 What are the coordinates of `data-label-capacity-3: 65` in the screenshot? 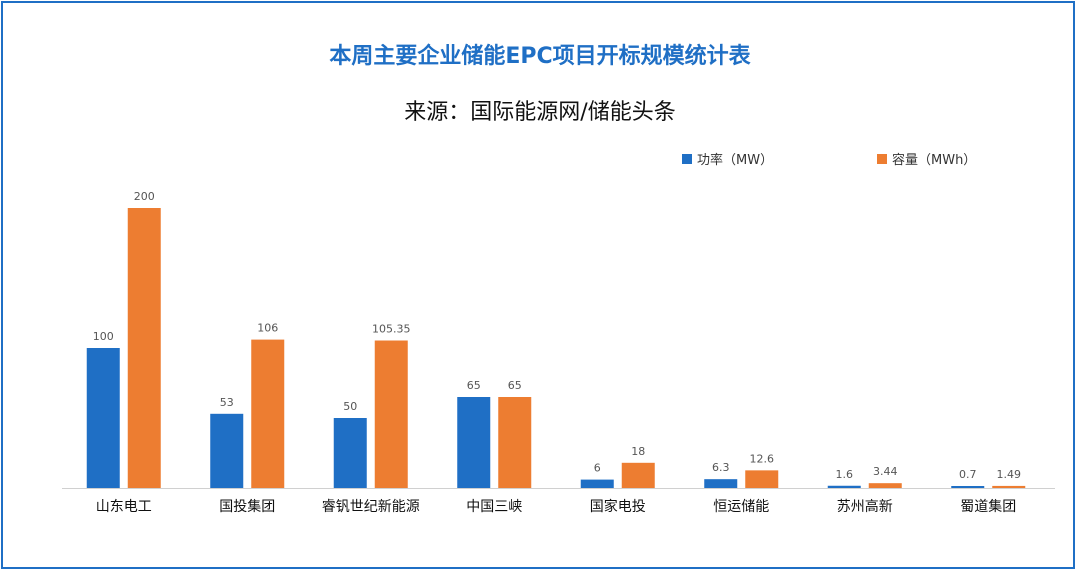 It's located at (515, 385).